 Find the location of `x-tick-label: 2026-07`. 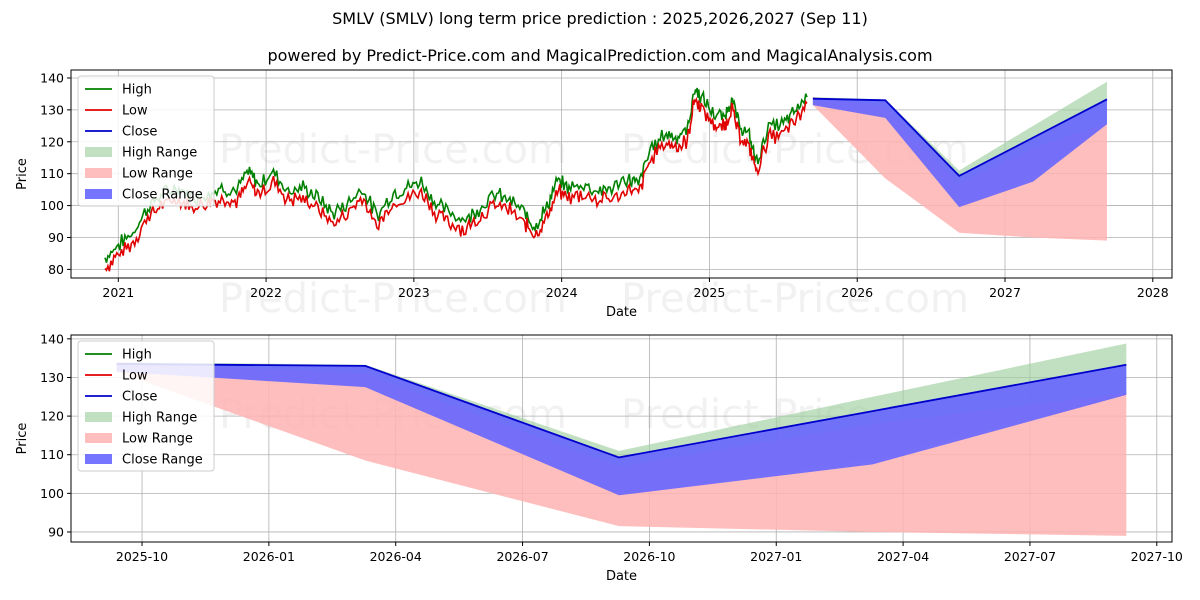

x-tick-label: 2026-07 is located at coordinates (522, 556).